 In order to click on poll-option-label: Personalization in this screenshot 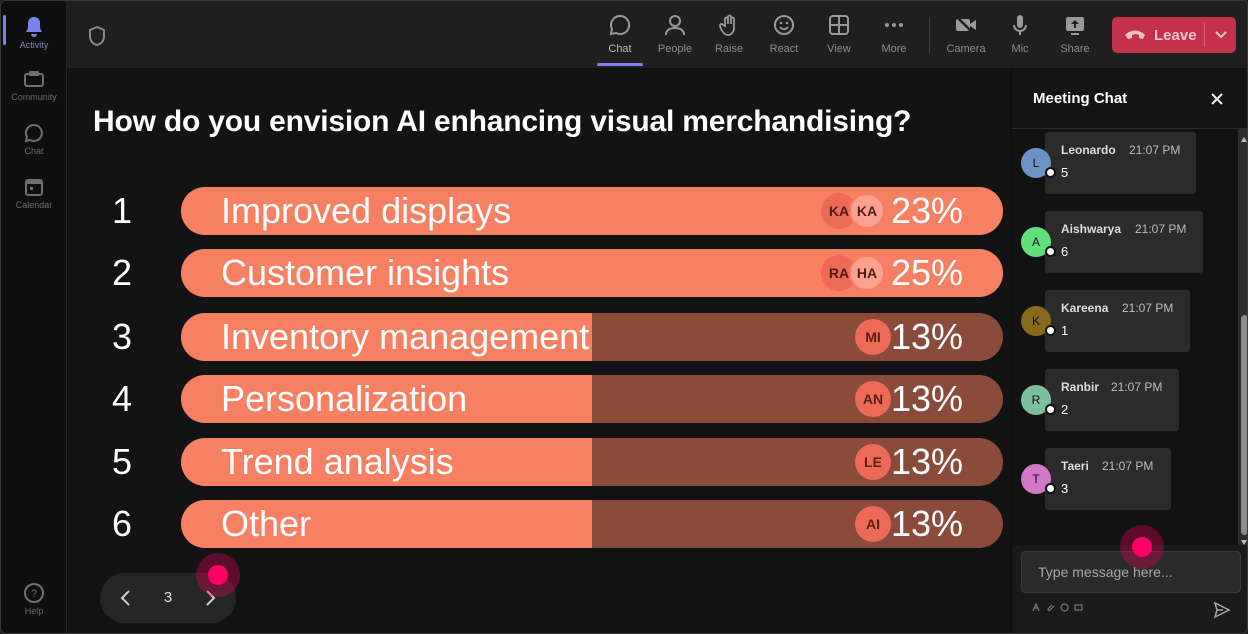, I will do `click(344, 398)`.